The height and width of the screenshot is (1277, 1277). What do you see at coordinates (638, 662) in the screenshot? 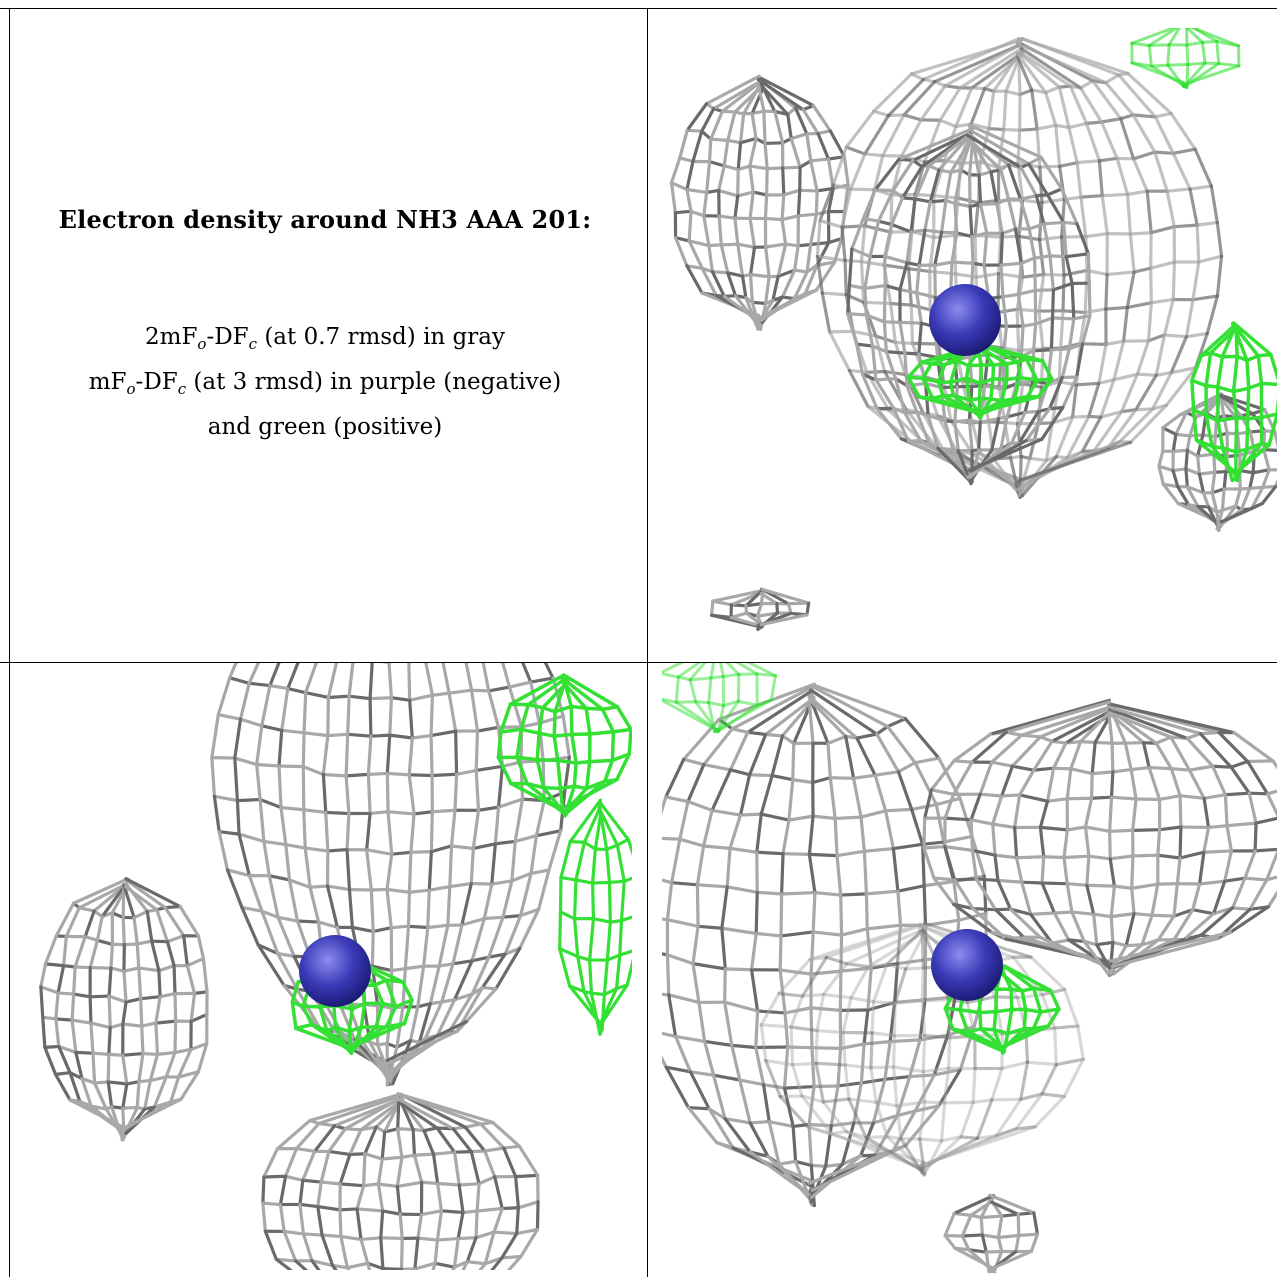
I see `table-divider-horizontal` at bounding box center [638, 662].